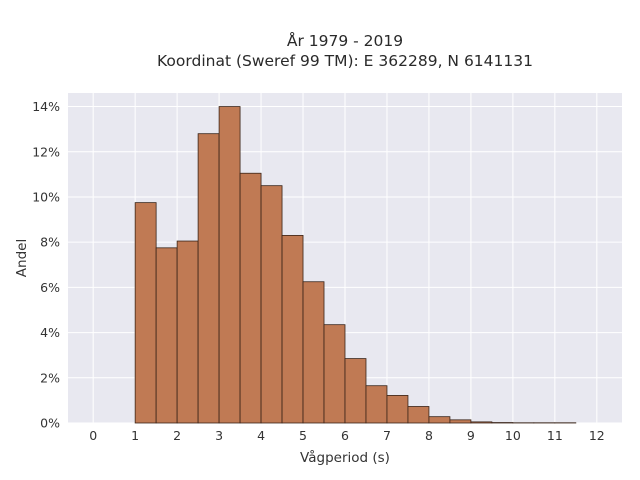  Describe the element at coordinates (555, 435) in the screenshot. I see `x-tick-label: 11` at that location.